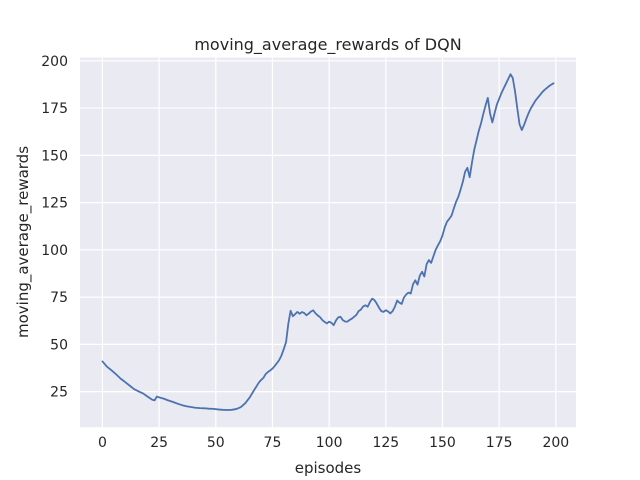 Image resolution: width=640 pixels, height=480 pixels. What do you see at coordinates (159, 443) in the screenshot?
I see `x-tick-label: 25` at bounding box center [159, 443].